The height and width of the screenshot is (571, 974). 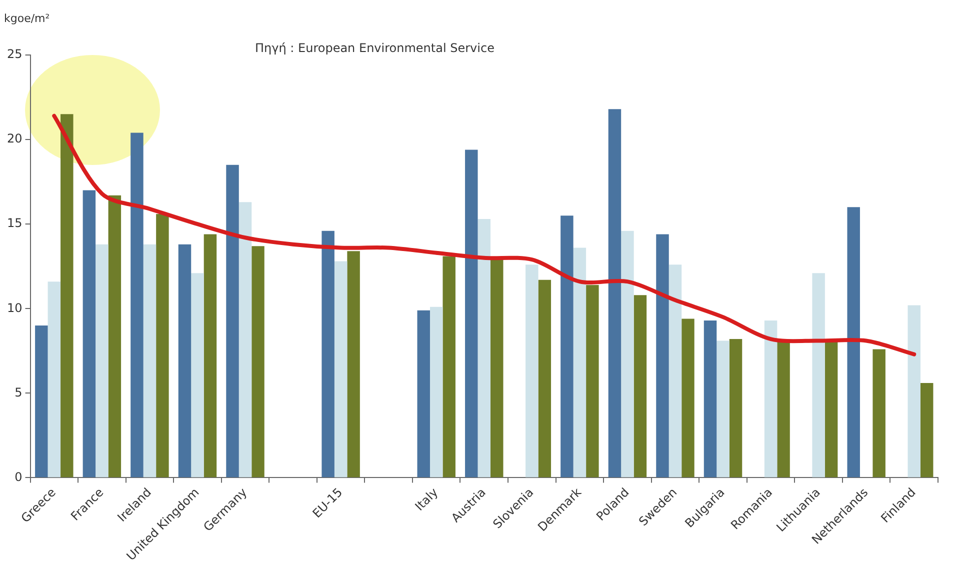 I want to click on y-tick-label: 25, so click(x=14, y=54).